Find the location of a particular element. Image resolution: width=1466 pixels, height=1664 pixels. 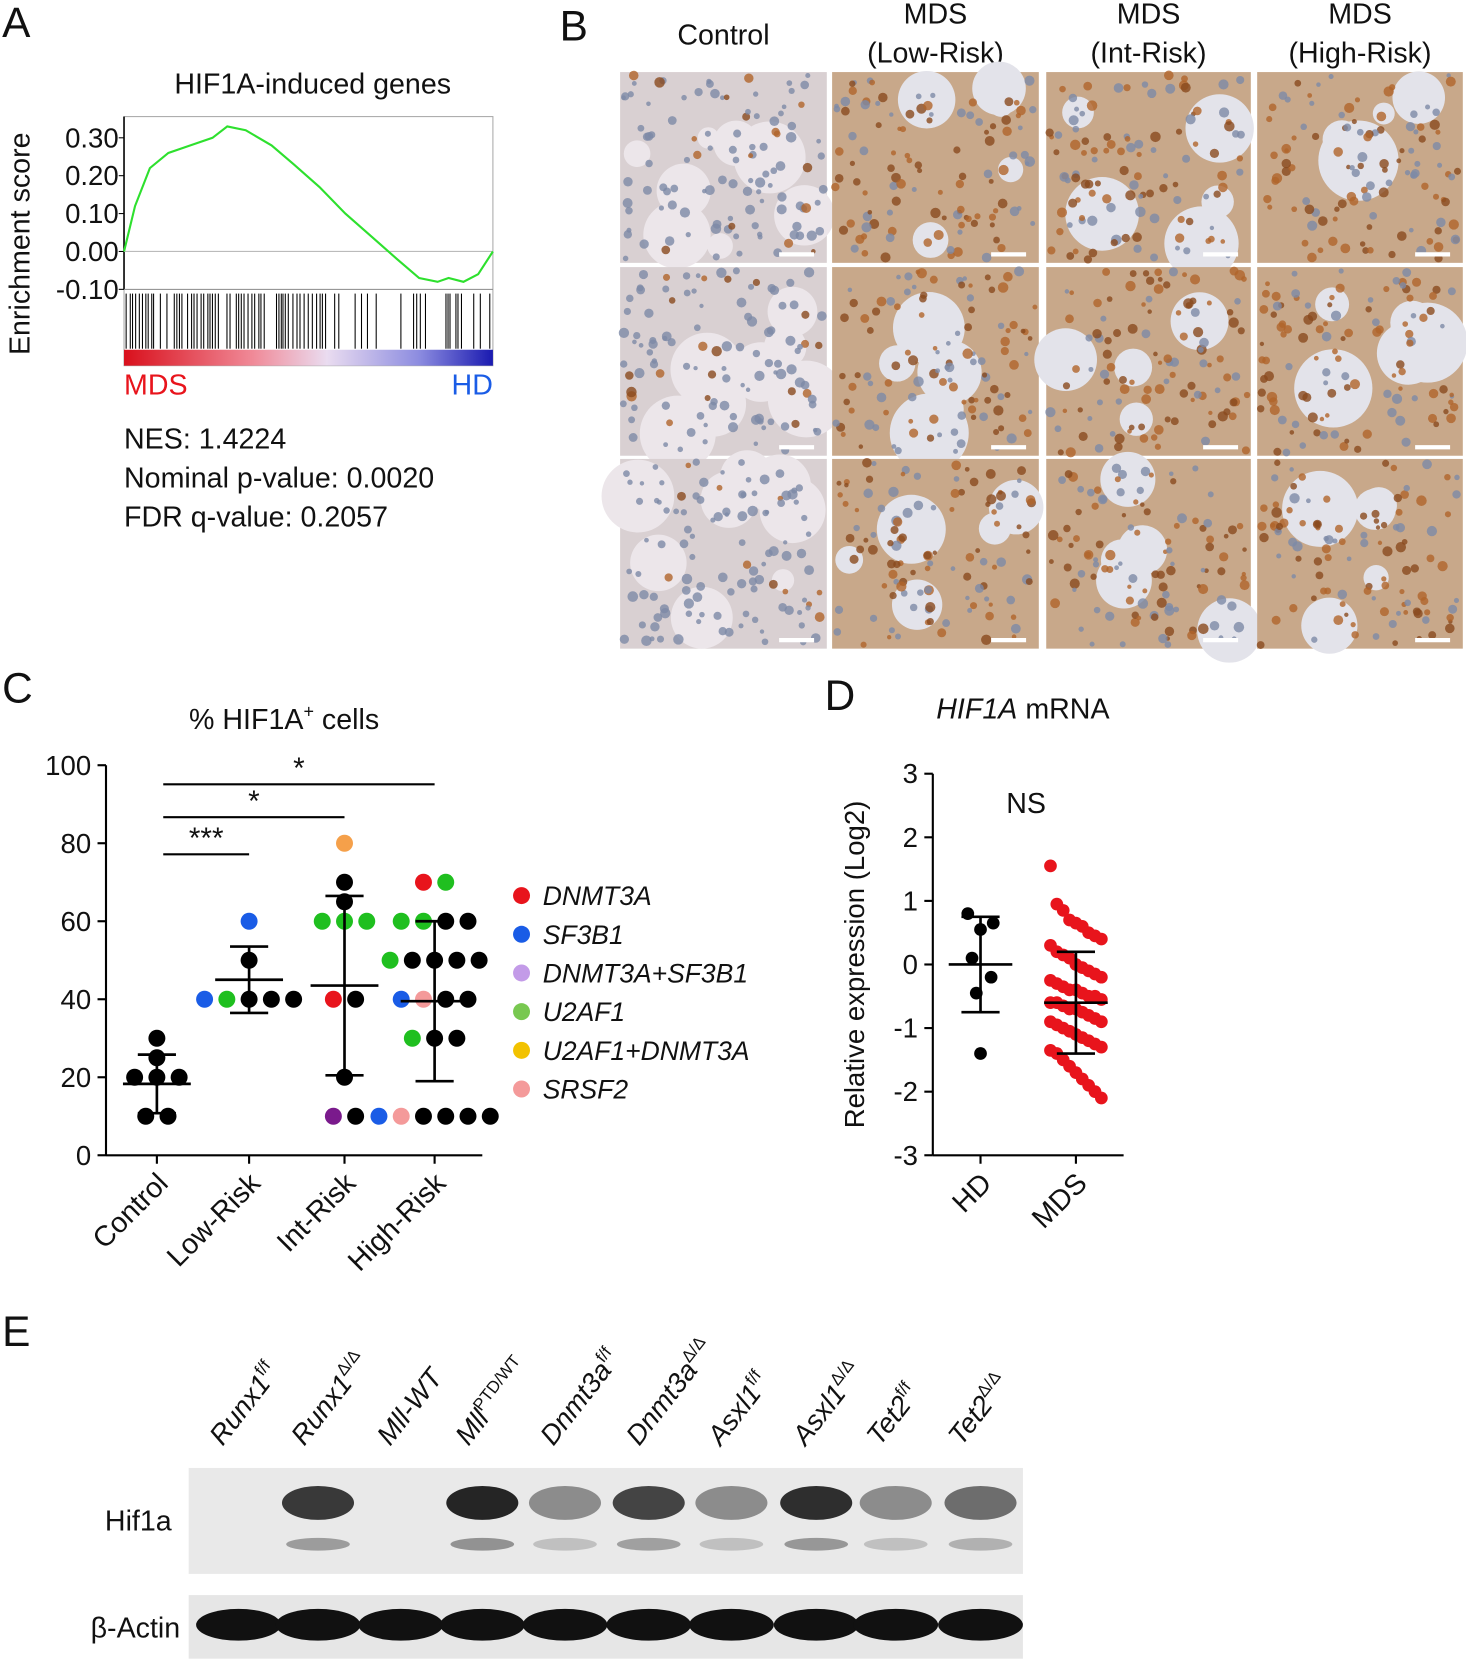

y-tick-label: 40 is located at coordinates (76, 999).